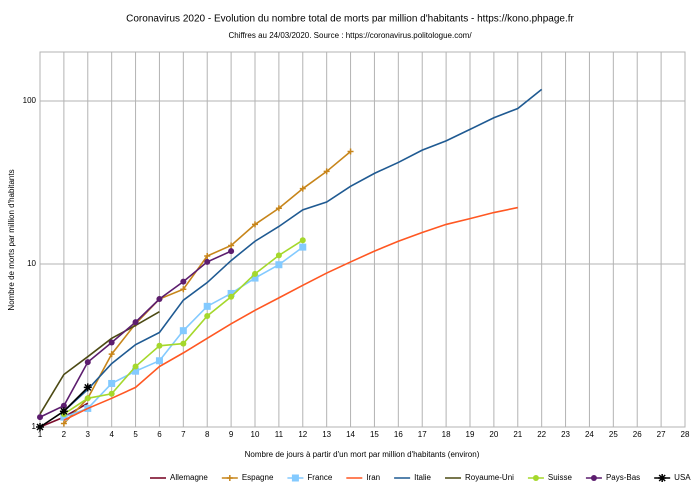 This screenshot has height=491, width=700. What do you see at coordinates (31, 263) in the screenshot?
I see `y-tick-label: 10` at bounding box center [31, 263].